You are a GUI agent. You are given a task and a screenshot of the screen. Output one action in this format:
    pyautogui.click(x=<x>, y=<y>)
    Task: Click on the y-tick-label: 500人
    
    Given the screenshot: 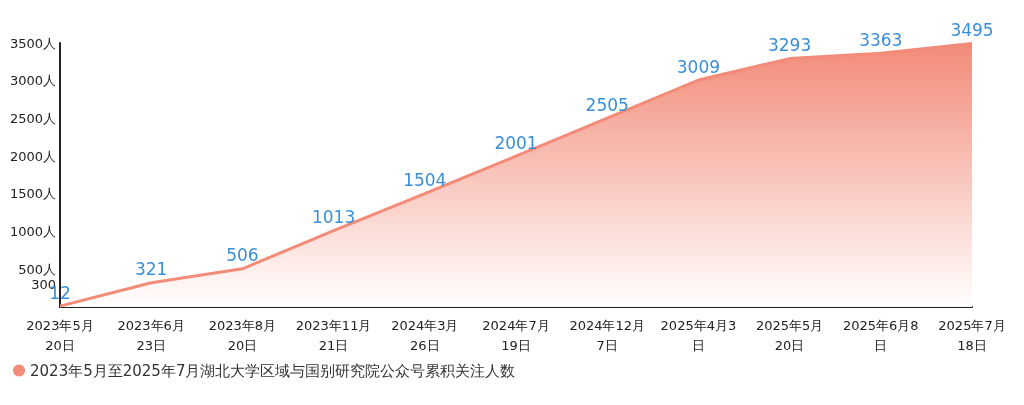 What is the action you would take?
    pyautogui.click(x=37, y=269)
    